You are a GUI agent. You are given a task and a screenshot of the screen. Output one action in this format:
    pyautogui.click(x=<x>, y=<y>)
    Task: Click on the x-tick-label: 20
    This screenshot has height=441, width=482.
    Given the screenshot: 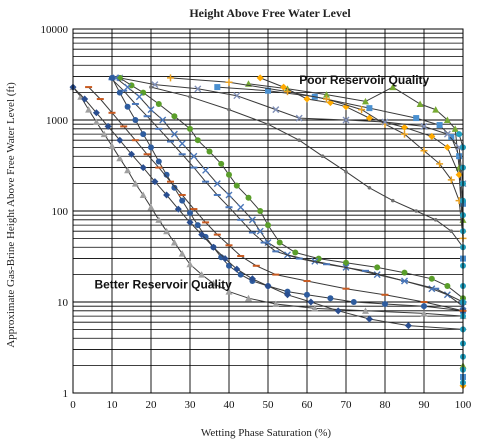 What is the action you would take?
    pyautogui.click(x=152, y=405)
    